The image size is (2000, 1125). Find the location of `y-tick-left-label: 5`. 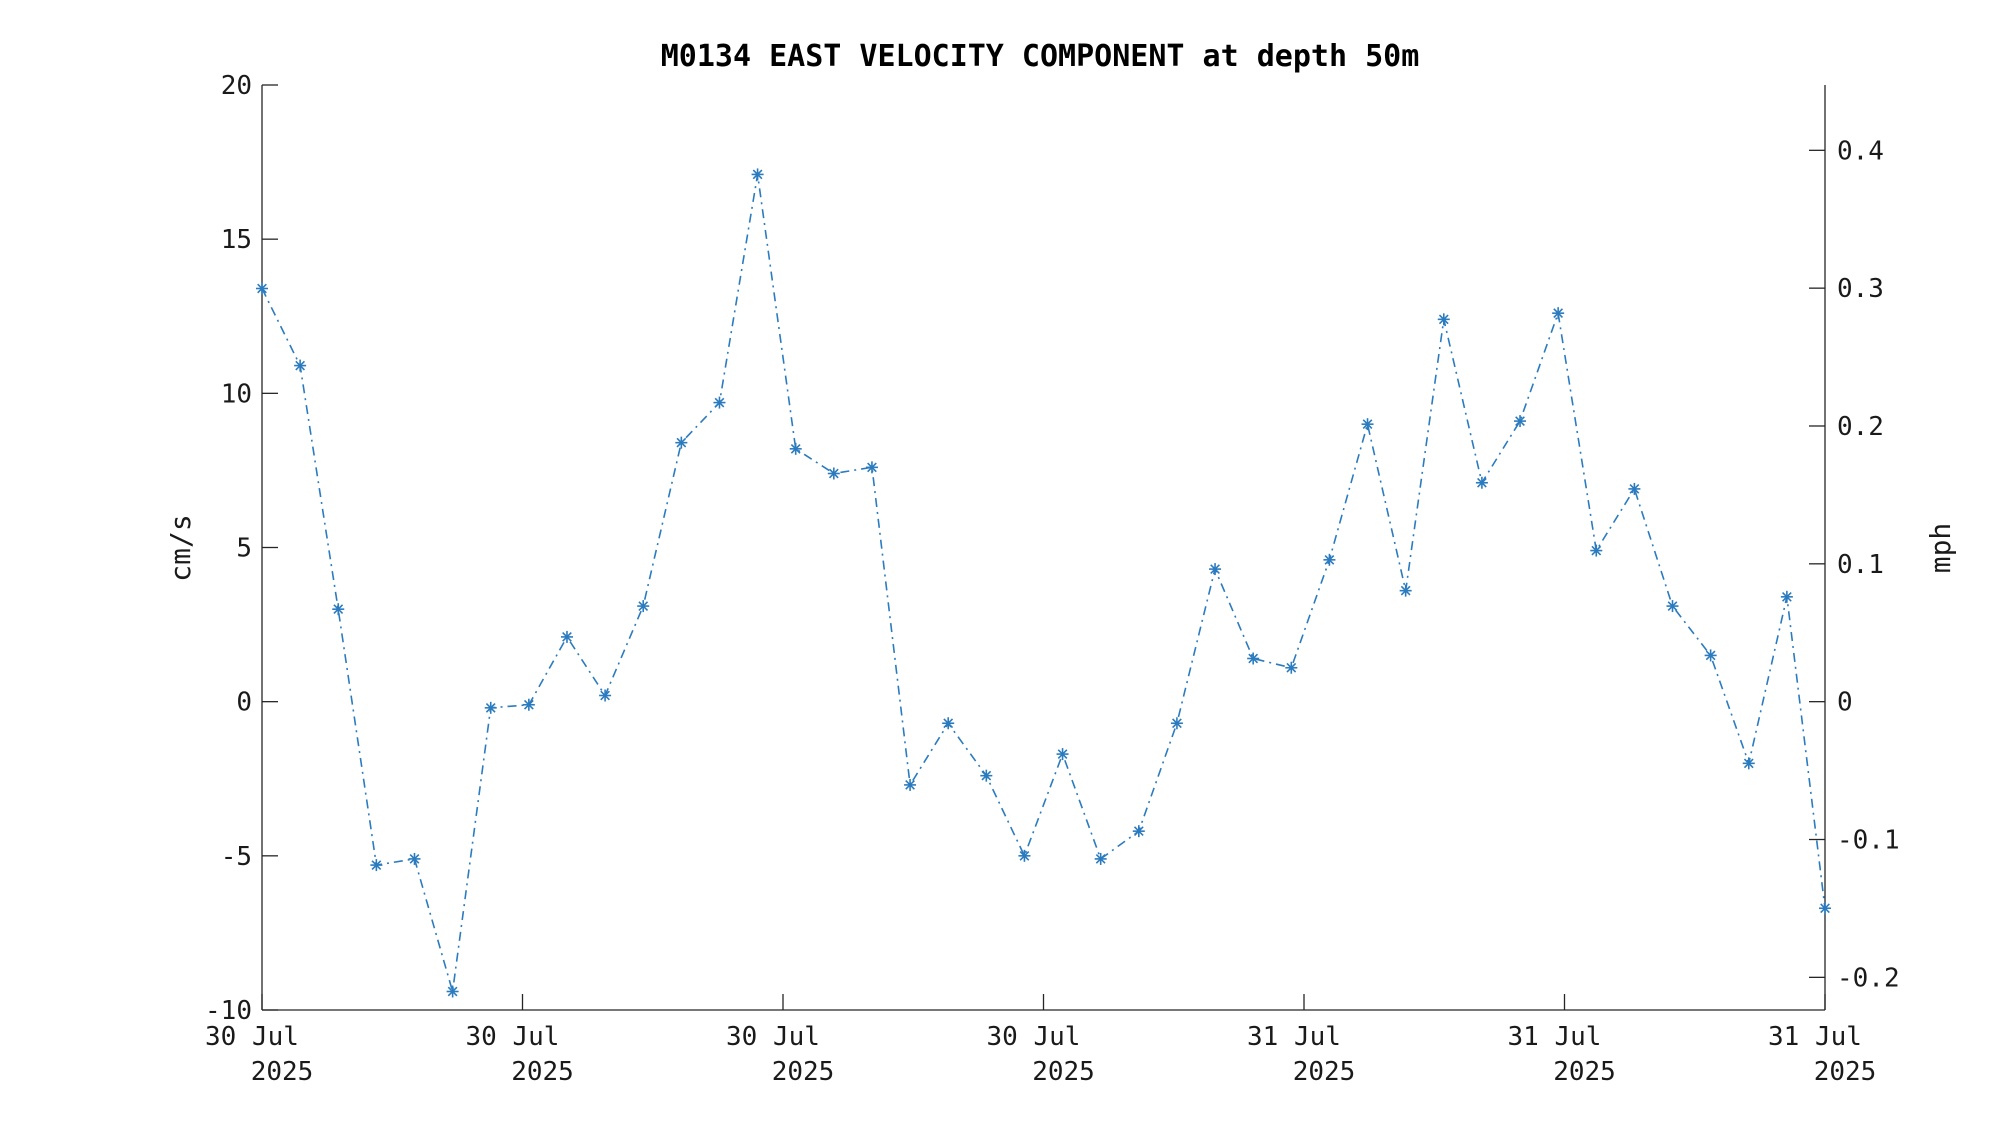

y-tick-left-label: 5 is located at coordinates (244, 549).